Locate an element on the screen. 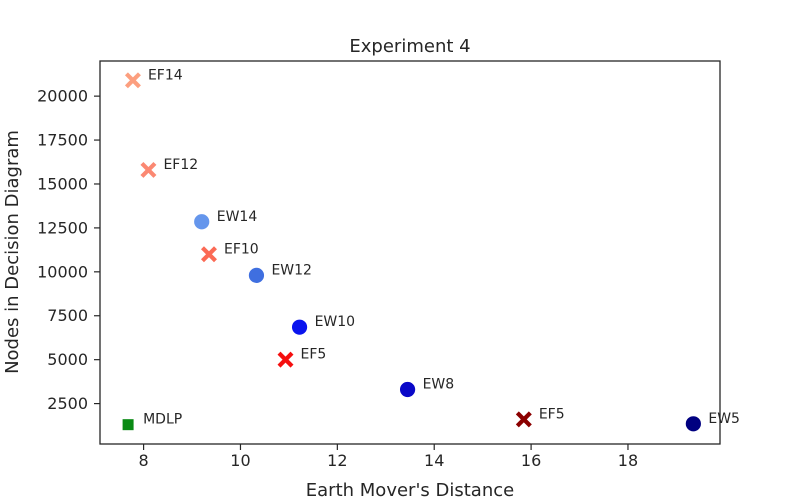 This screenshot has height=500, width=800. data-point-ew14 is located at coordinates (202, 222).